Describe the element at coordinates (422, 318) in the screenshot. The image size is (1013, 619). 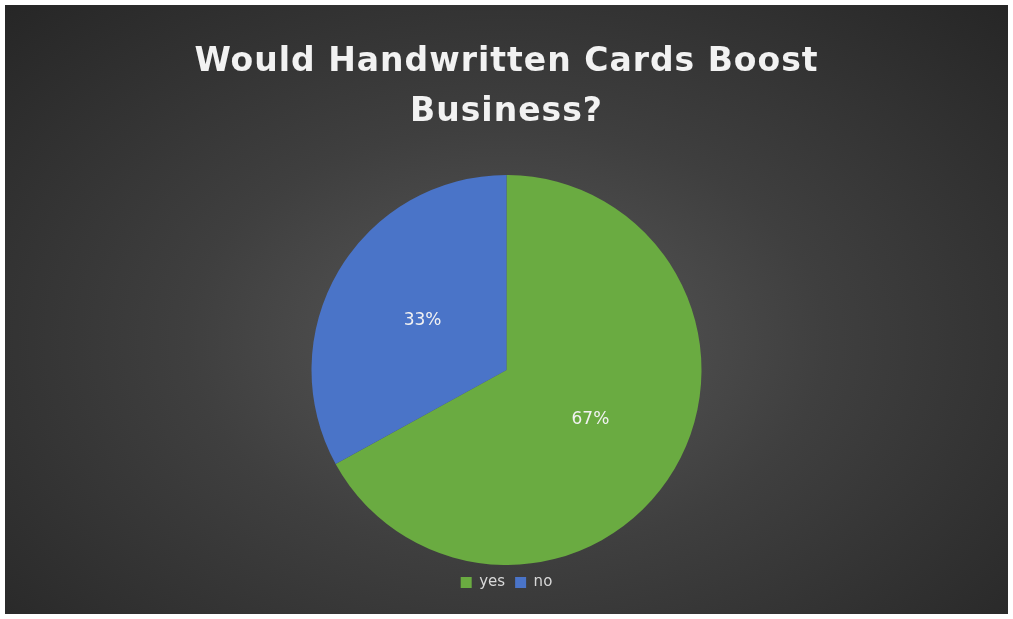
I see `data-label: 33%` at that location.